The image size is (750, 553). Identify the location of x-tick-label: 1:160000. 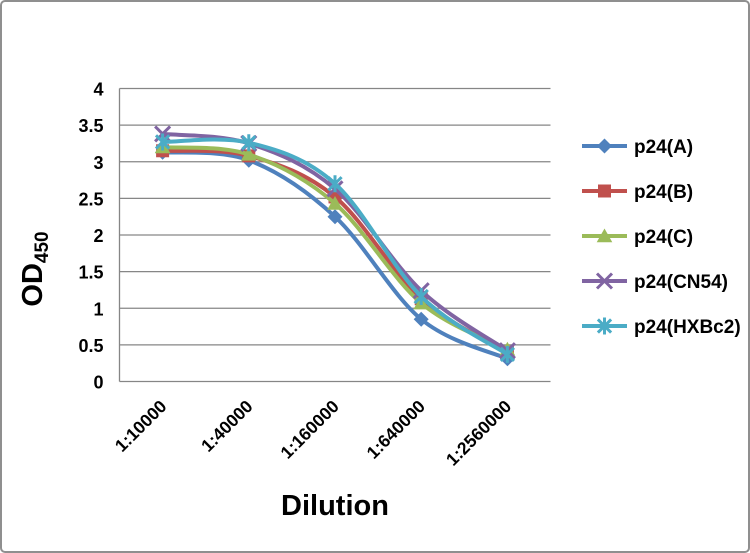
(309, 429).